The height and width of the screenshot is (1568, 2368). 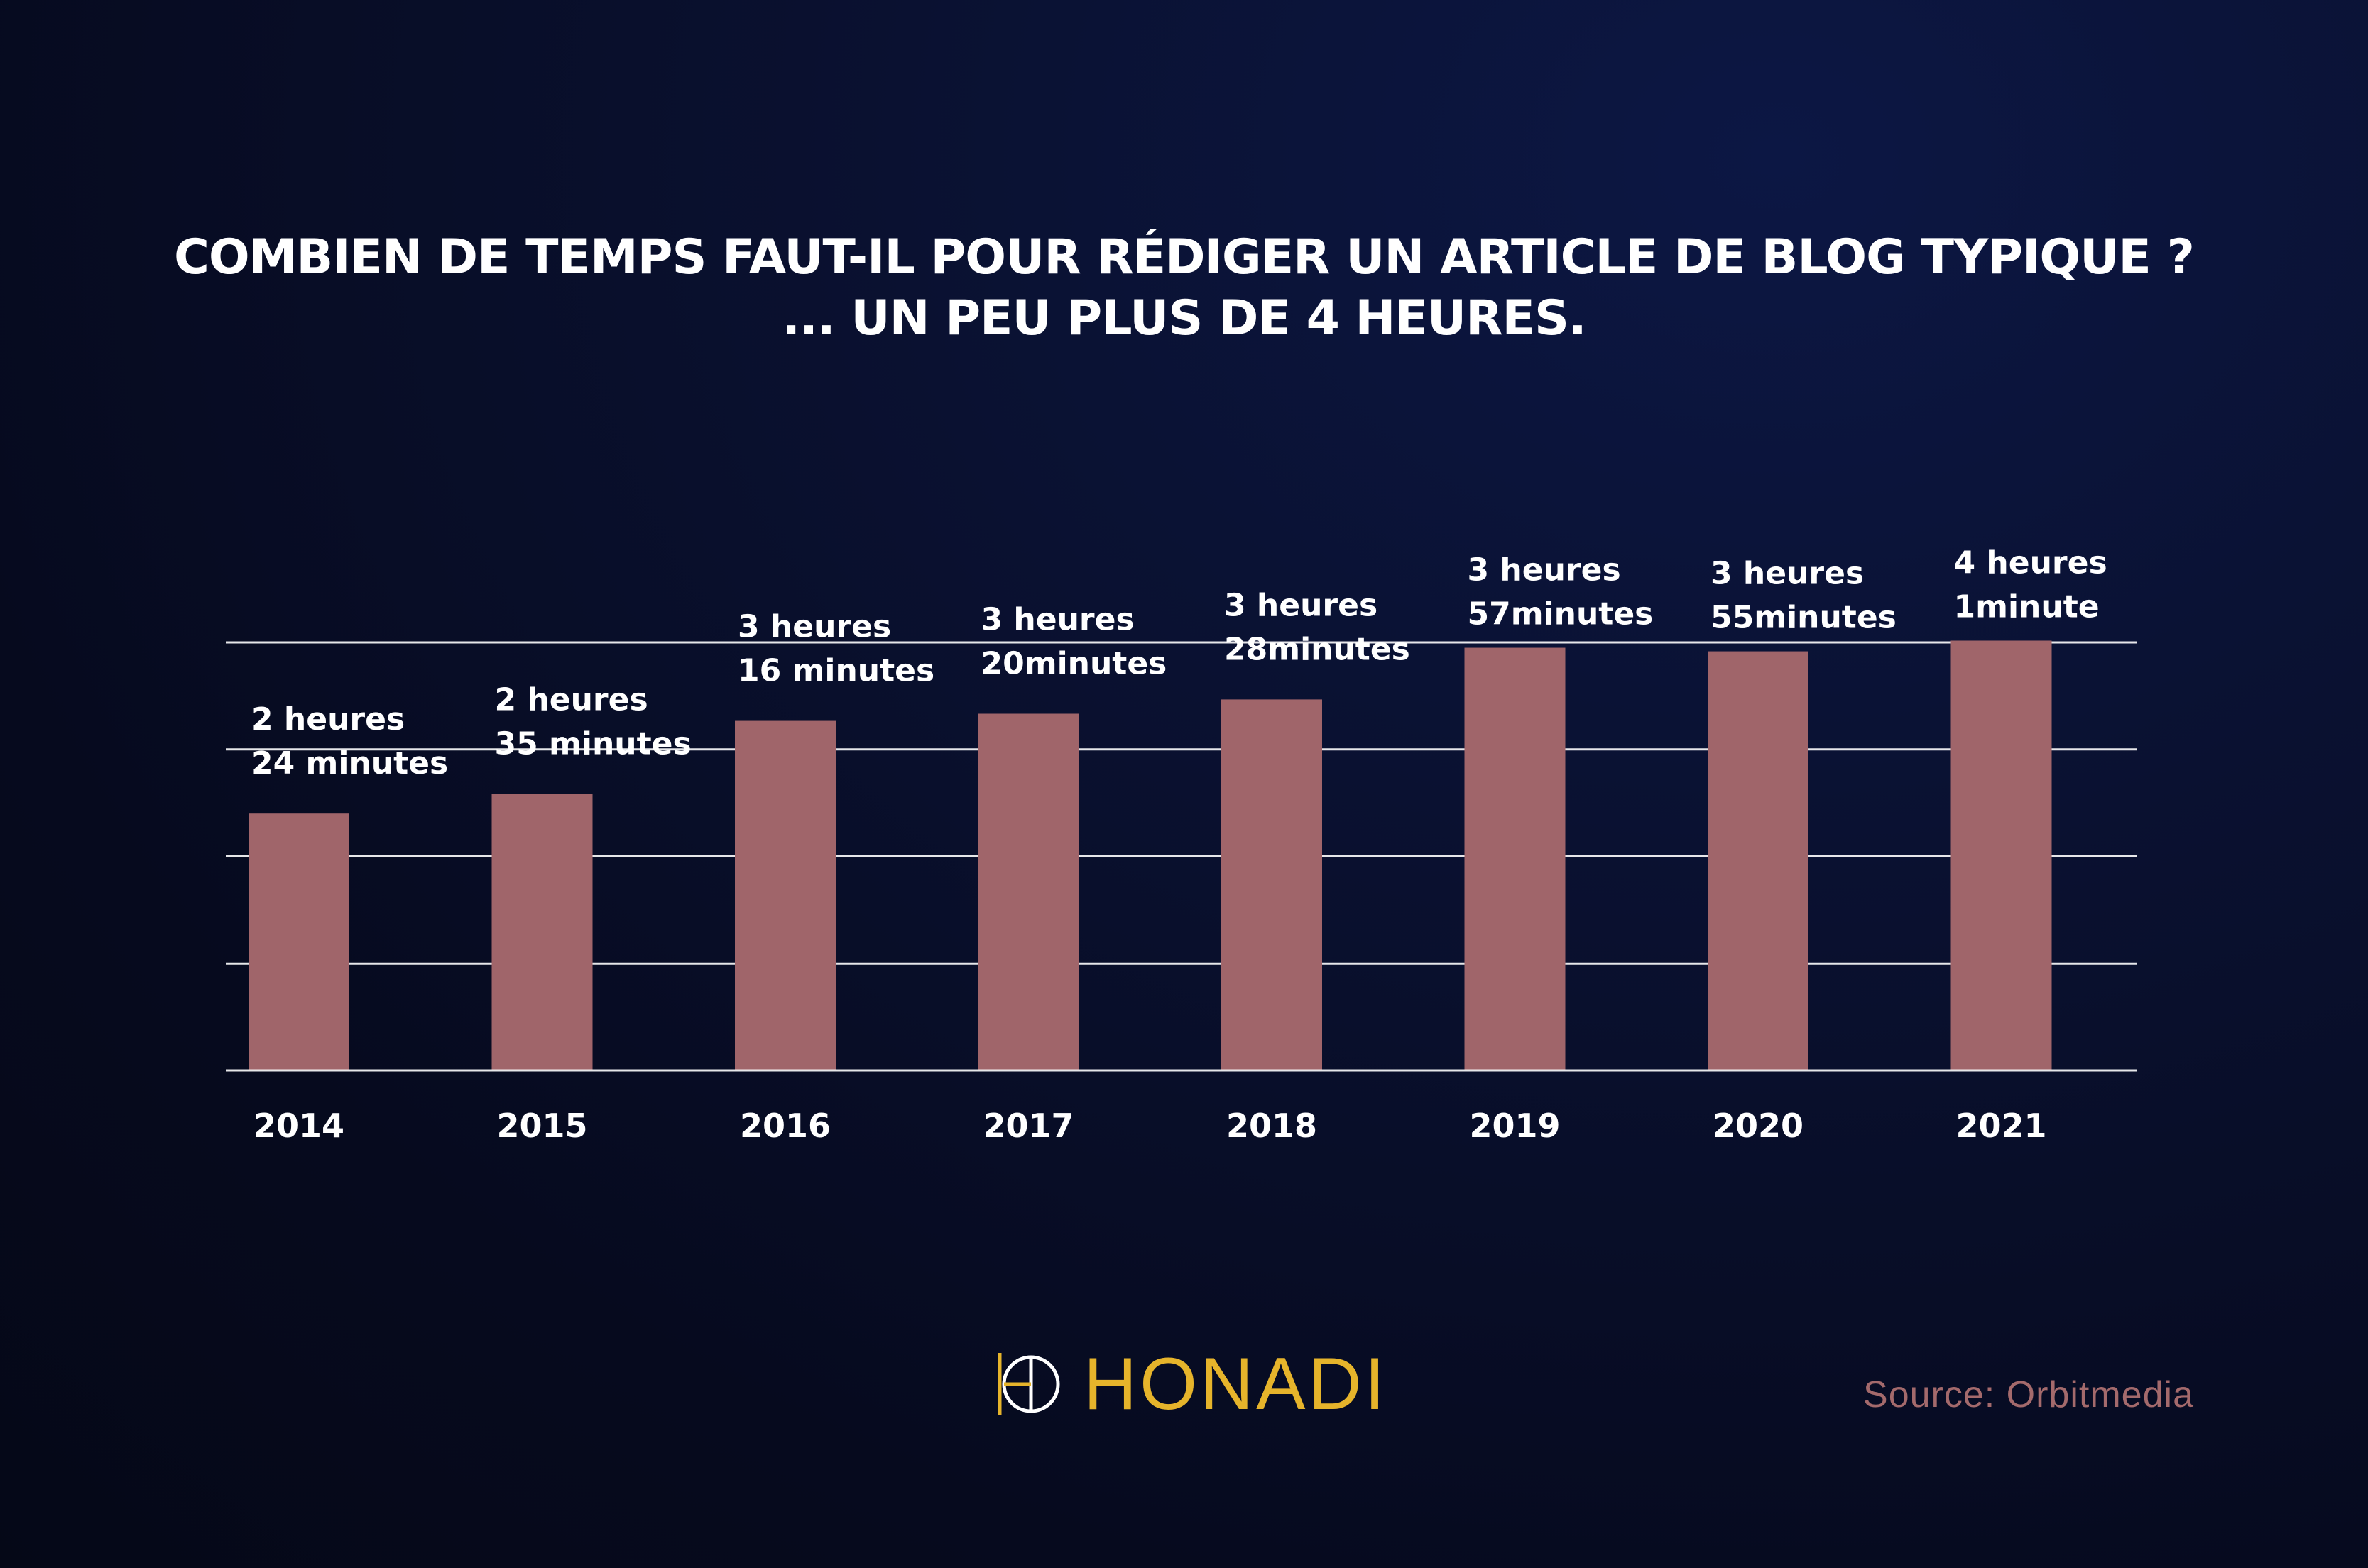 I want to click on data-label-2014-minutes: 24 minutes, so click(x=349, y=764).